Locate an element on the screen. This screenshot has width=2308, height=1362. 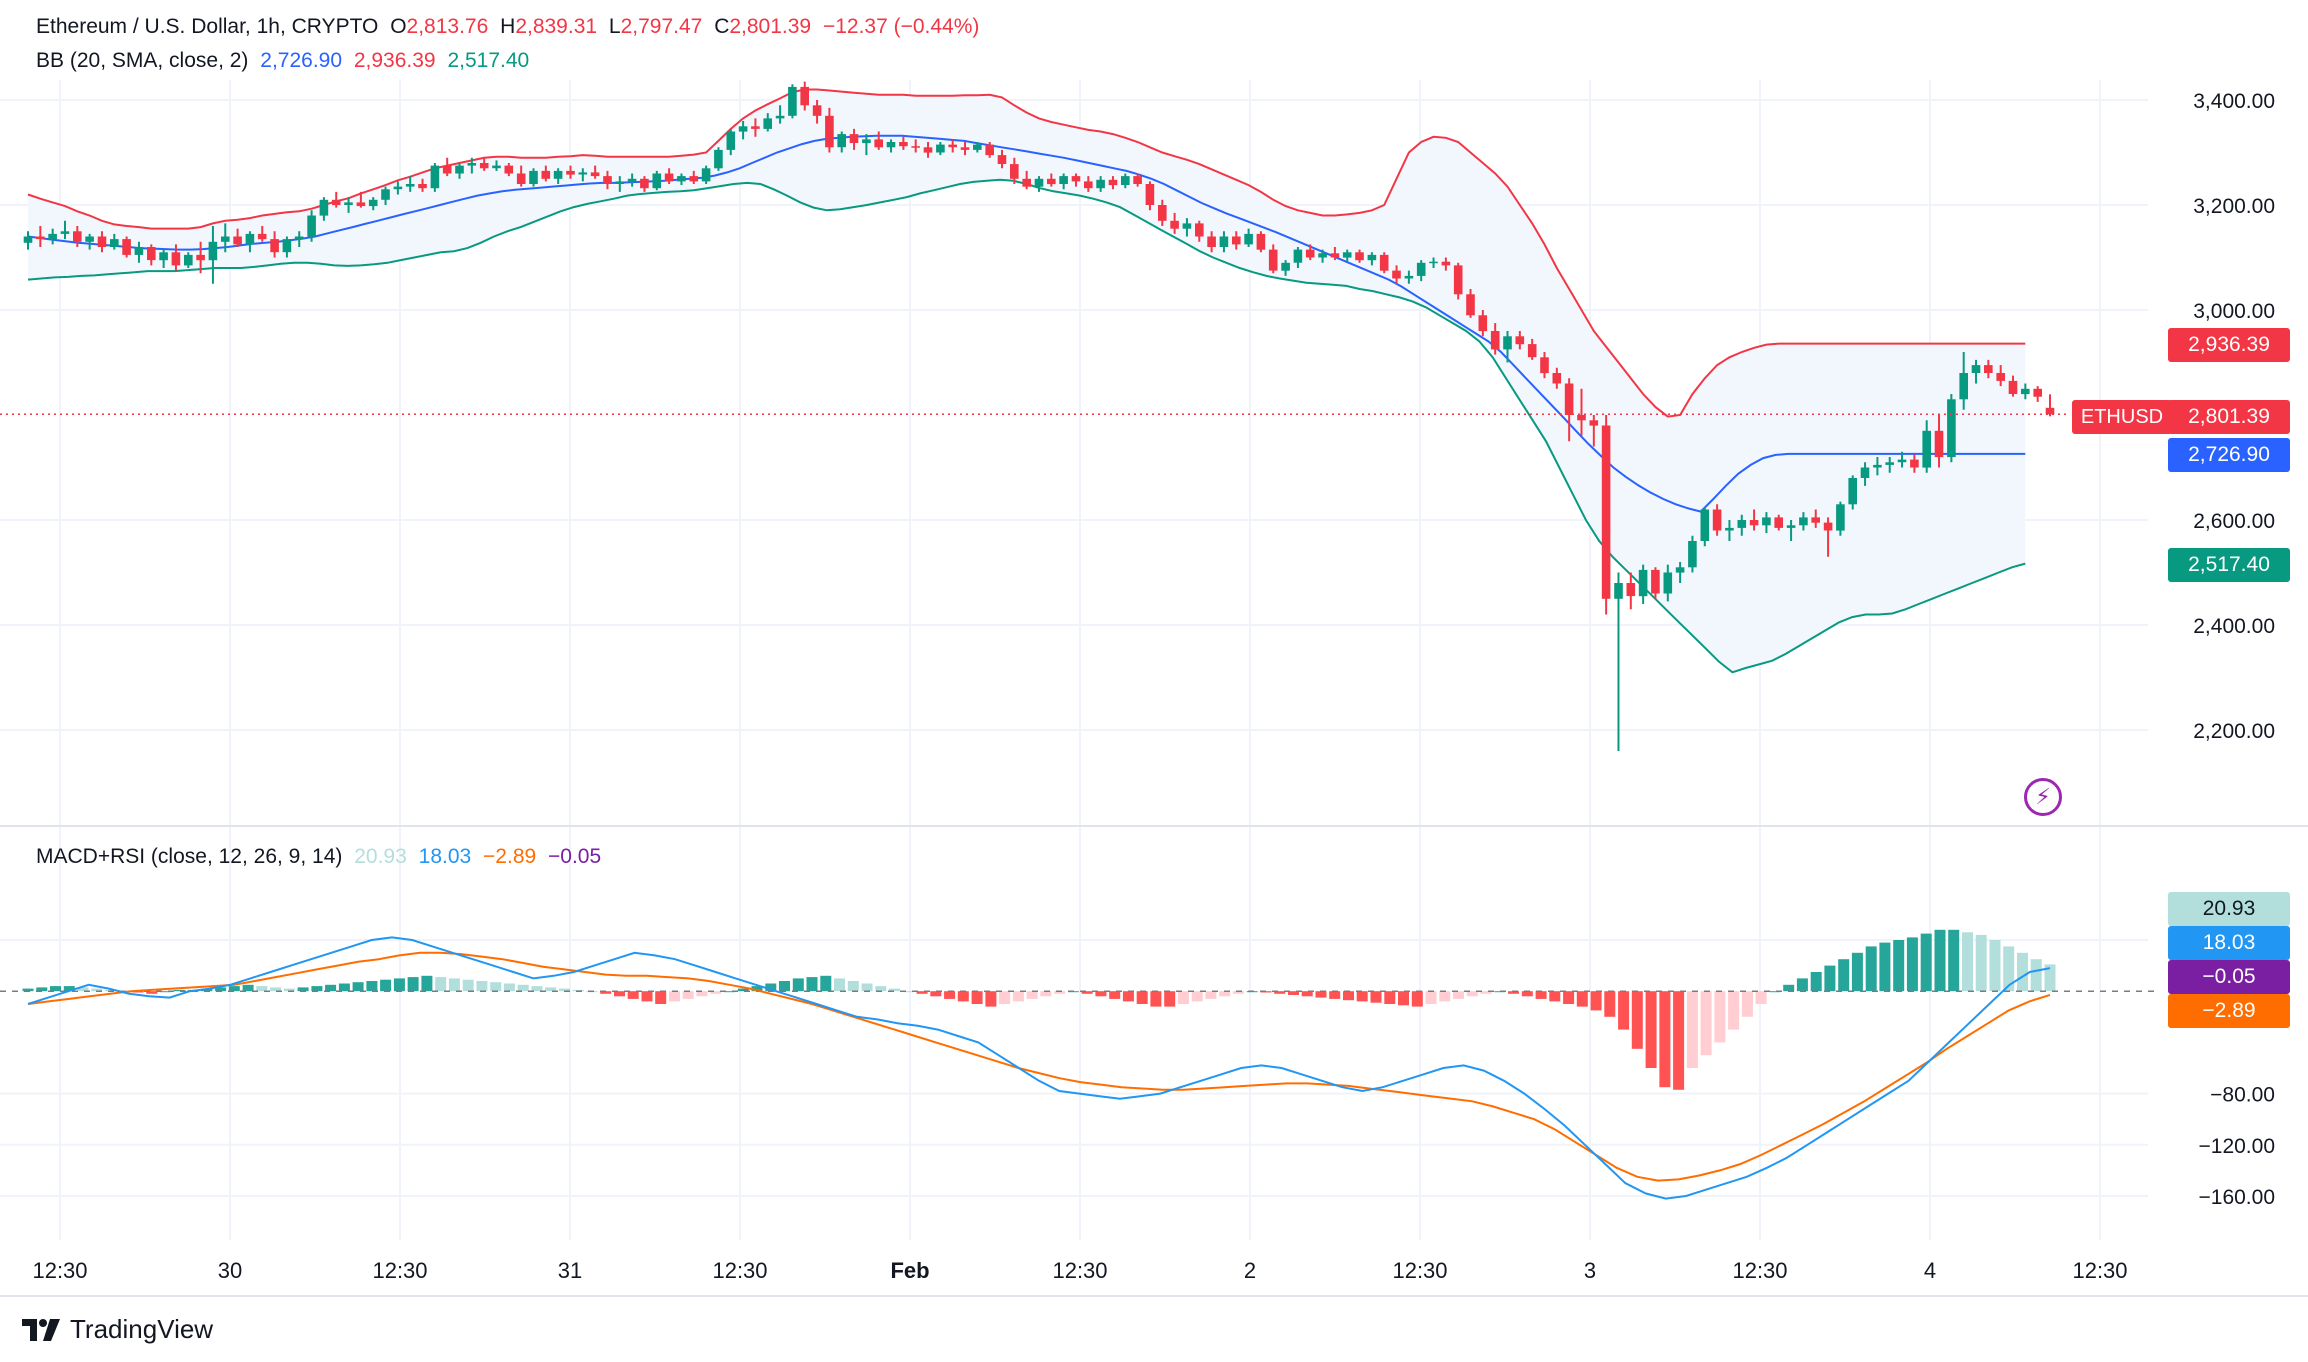
close-value: C2,801.39 is located at coordinates (763, 26).